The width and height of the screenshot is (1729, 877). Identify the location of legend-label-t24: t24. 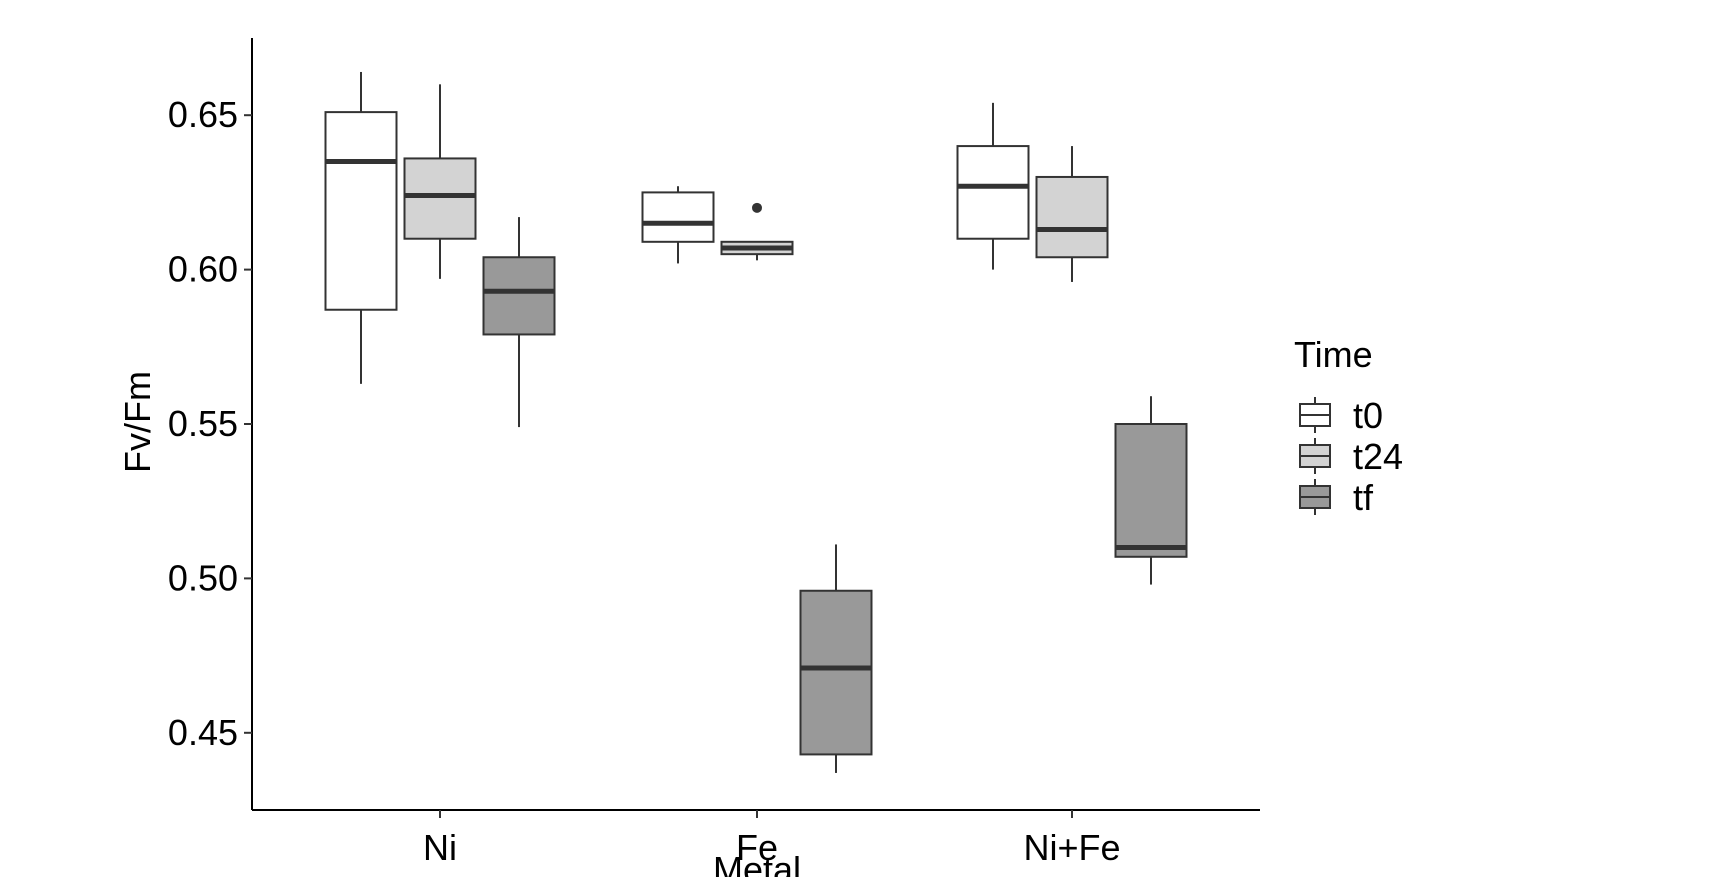
(1378, 456).